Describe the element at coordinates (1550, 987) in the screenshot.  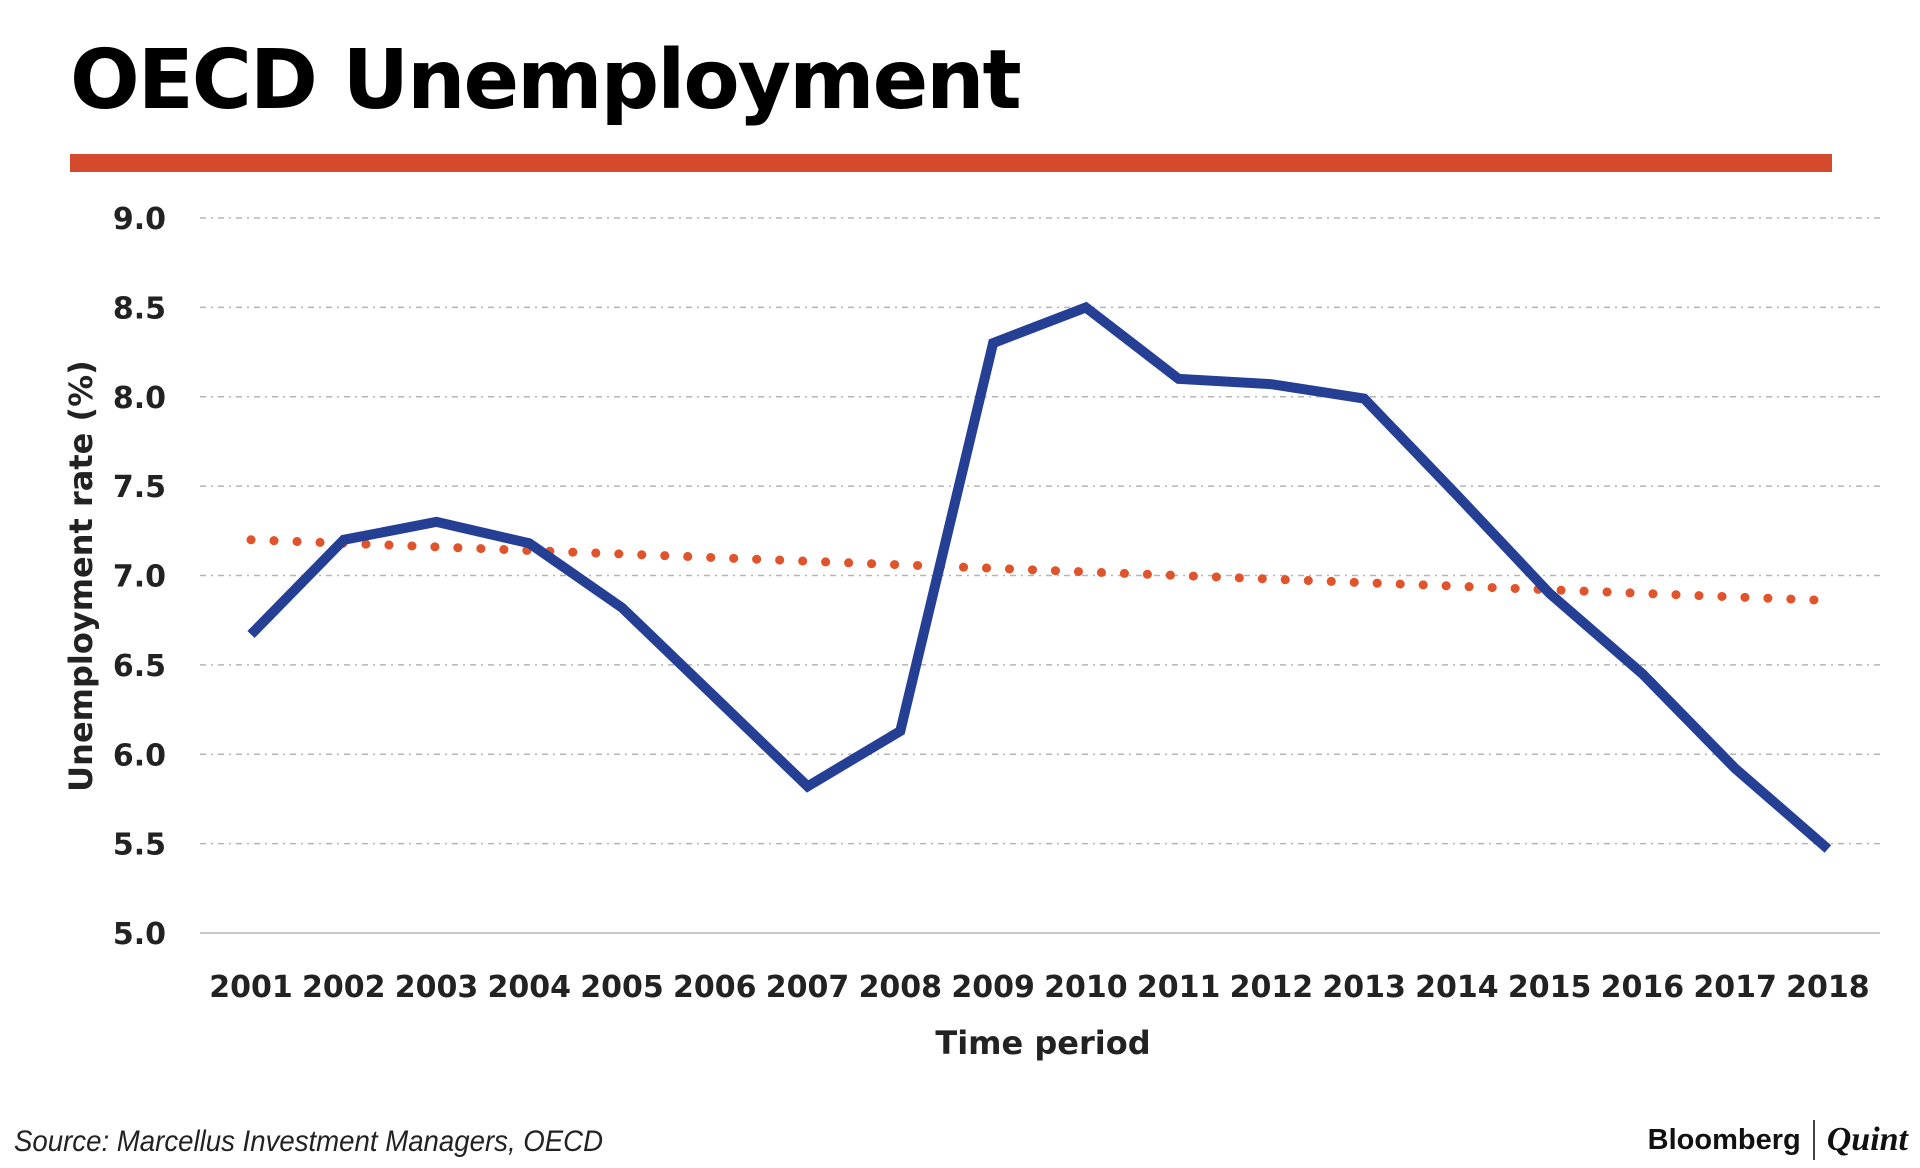
I see `x-tick-label: 2015` at that location.